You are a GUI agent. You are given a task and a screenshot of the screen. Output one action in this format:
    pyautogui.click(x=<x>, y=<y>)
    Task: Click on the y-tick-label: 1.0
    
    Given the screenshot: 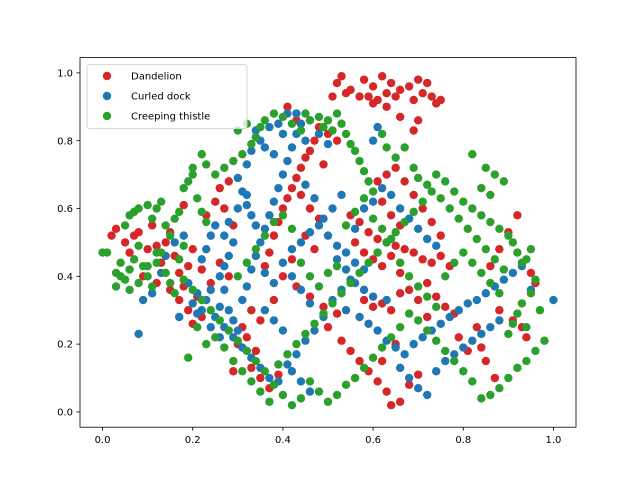 What is the action you would take?
    pyautogui.click(x=65, y=73)
    